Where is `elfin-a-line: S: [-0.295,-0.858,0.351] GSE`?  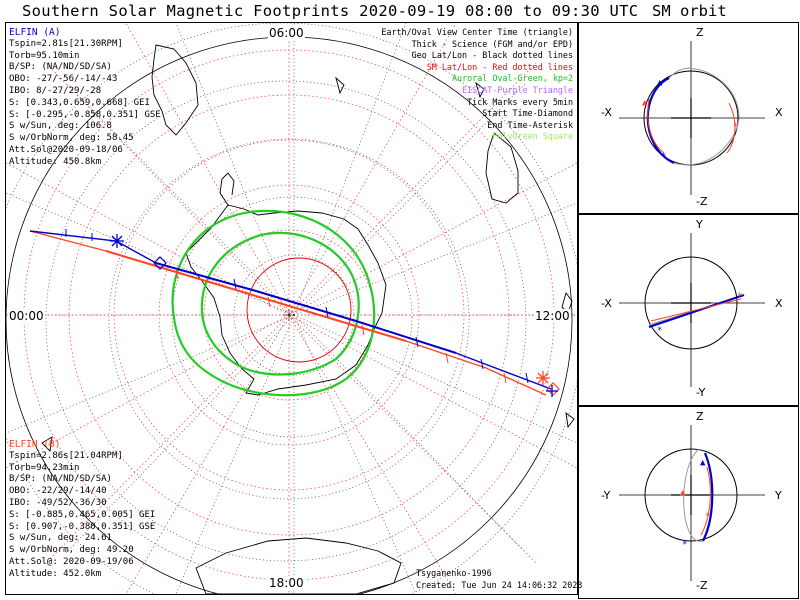 elfin-a-line: S: [-0.295,-0.858,0.351] GSE is located at coordinates (85, 114).